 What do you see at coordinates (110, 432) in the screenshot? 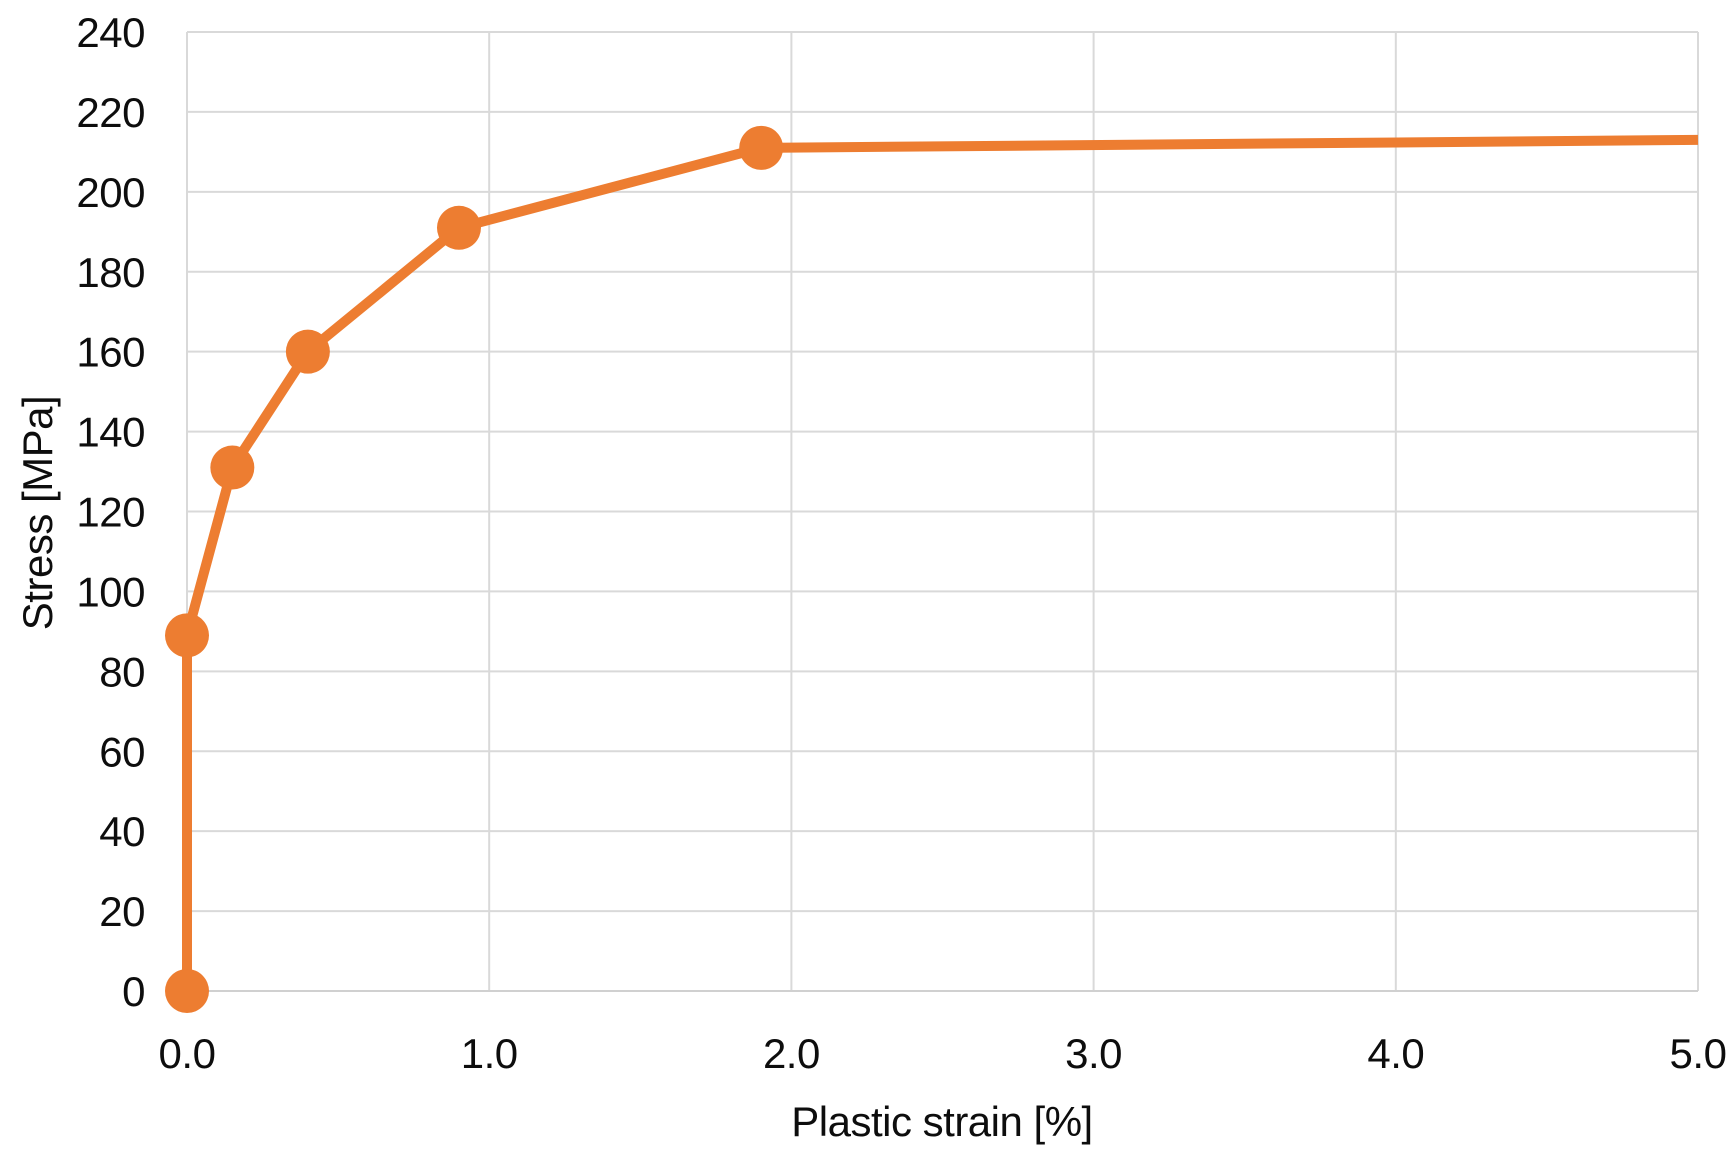
I see `y-tick-label: 140` at bounding box center [110, 432].